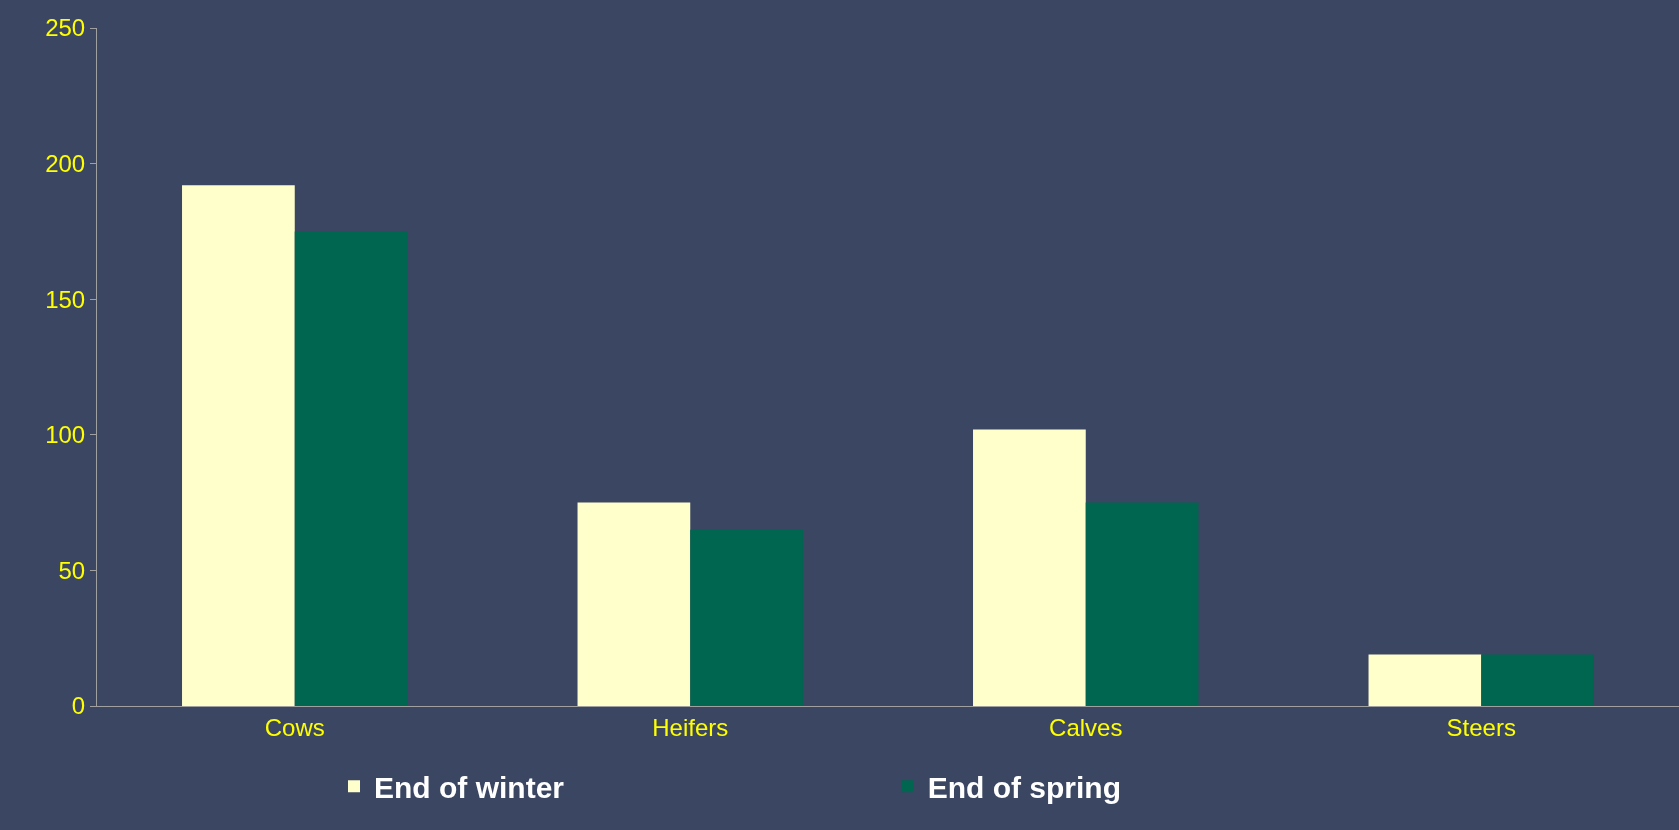  Describe the element at coordinates (1481, 727) in the screenshot. I see `x-tick-label: Steers` at that location.